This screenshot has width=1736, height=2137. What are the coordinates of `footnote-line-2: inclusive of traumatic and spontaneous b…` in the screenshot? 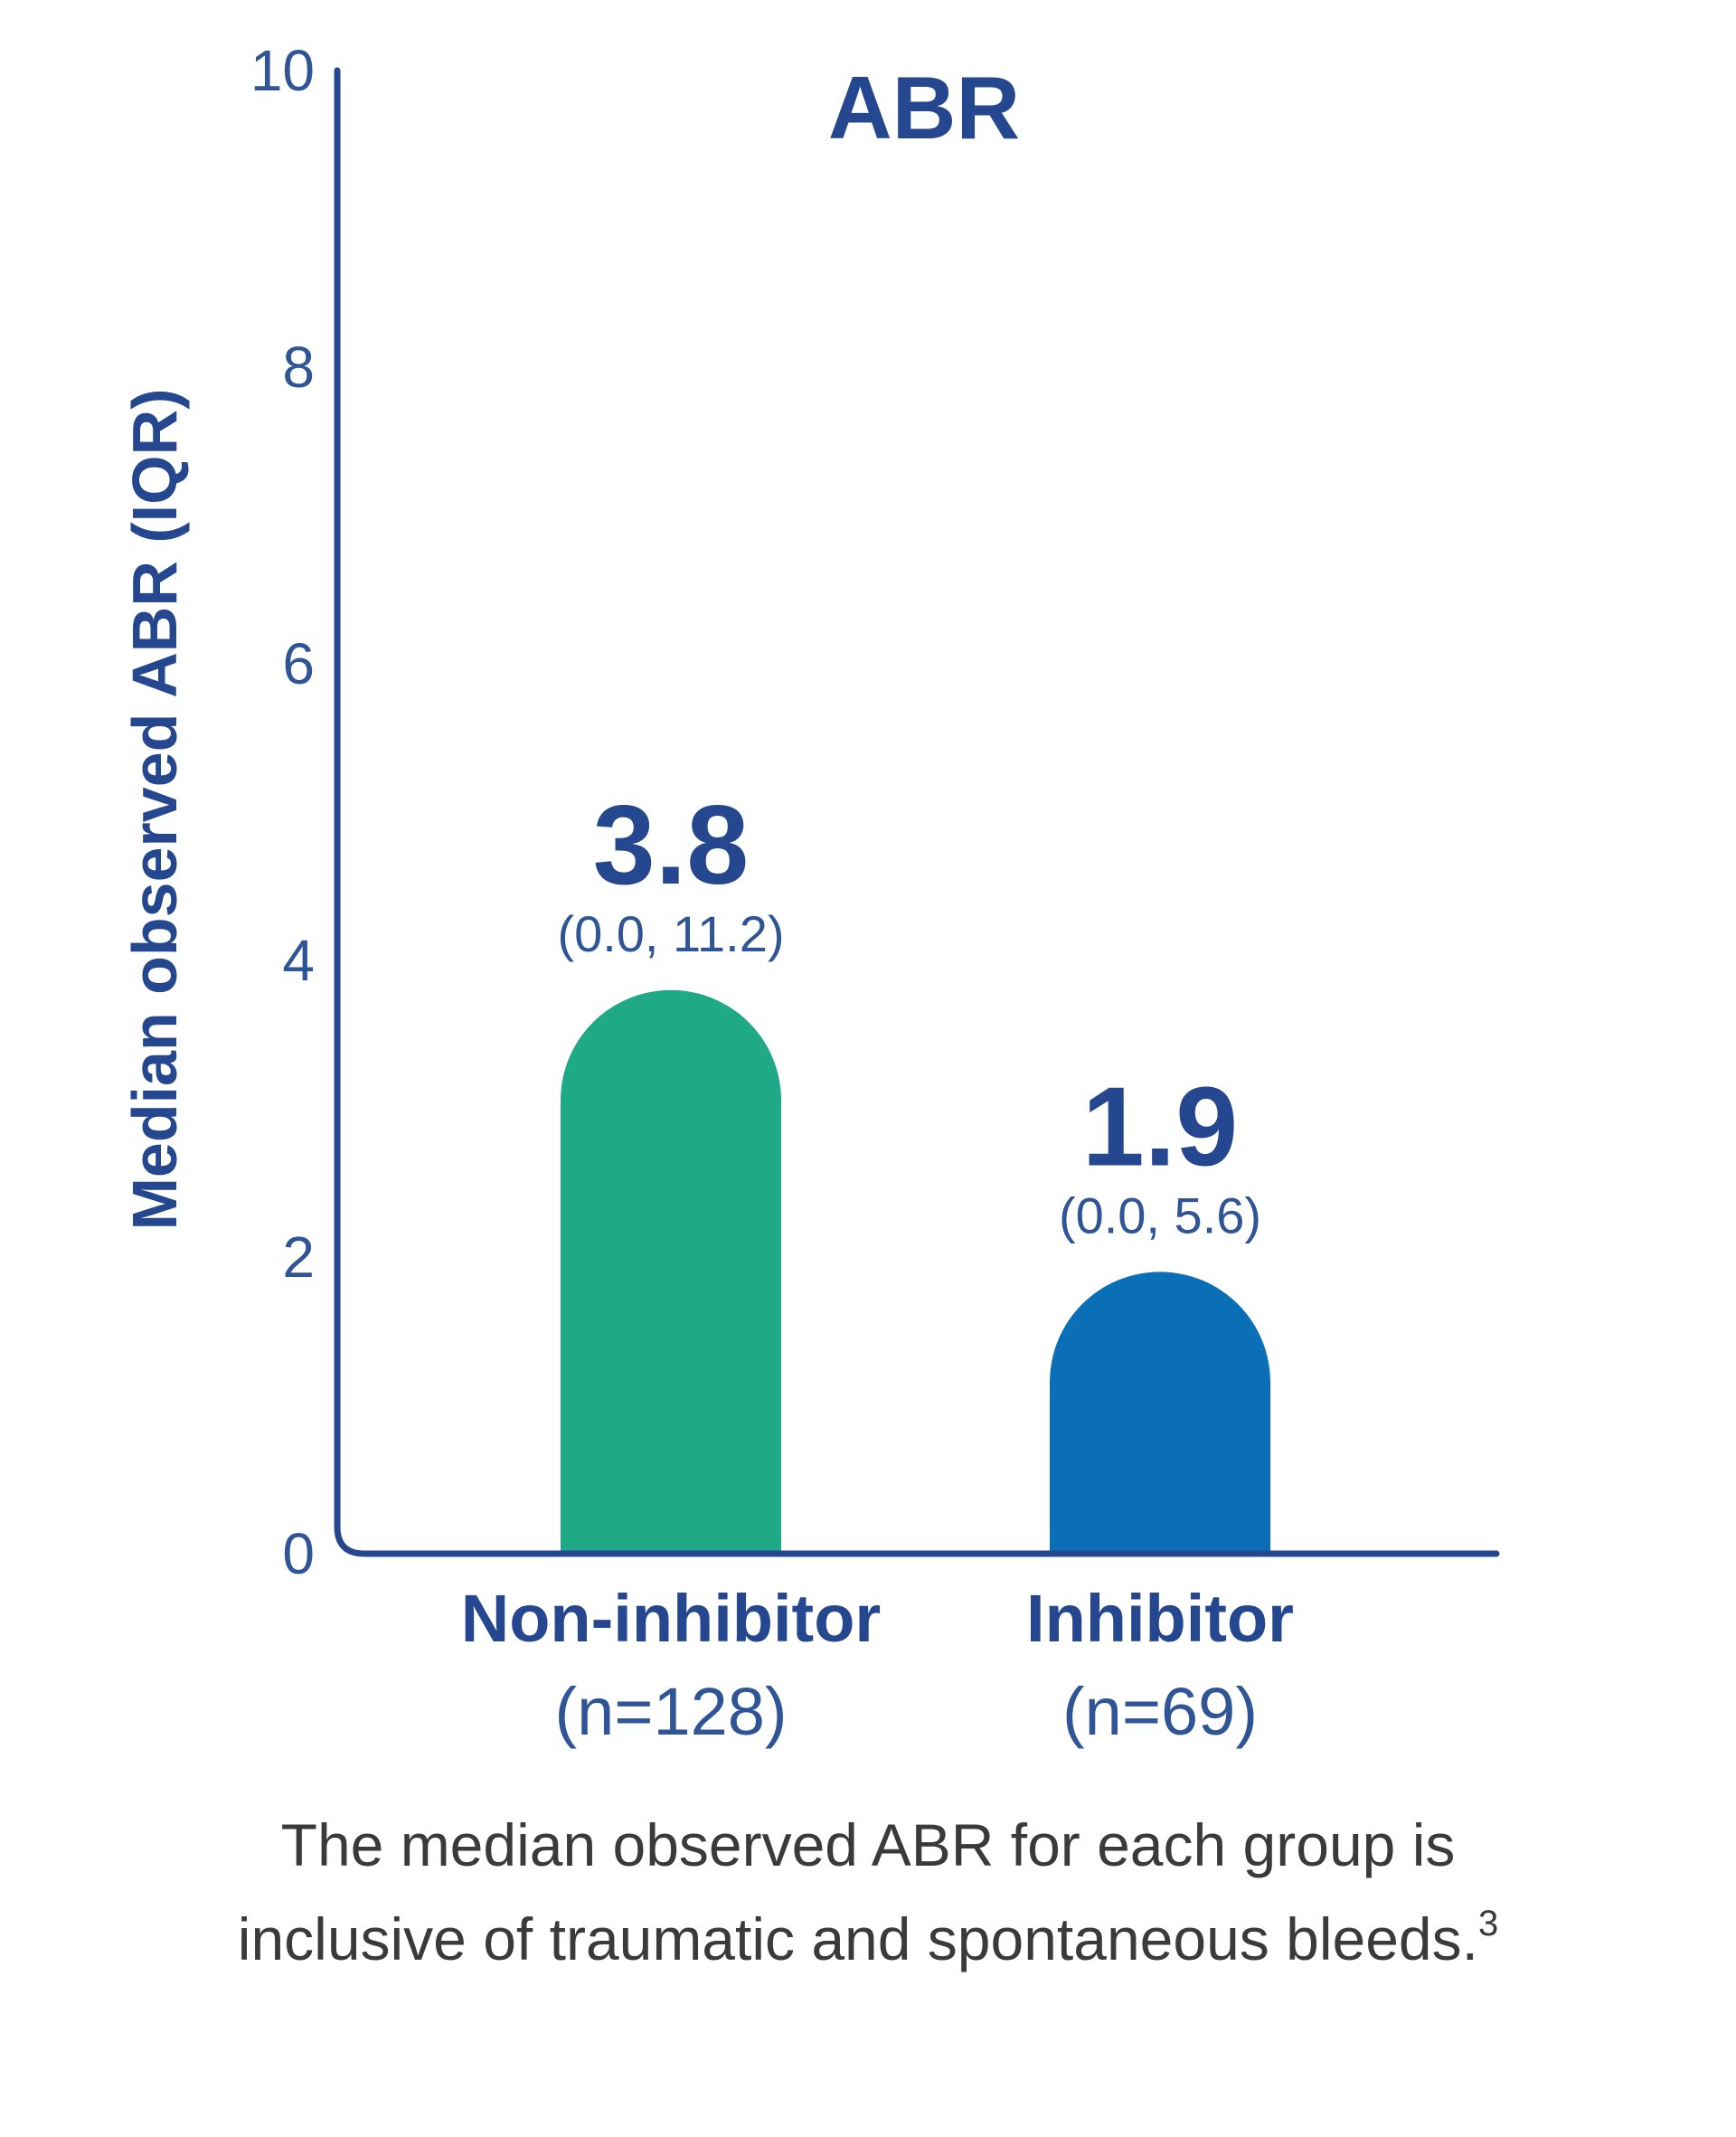 It's located at (868, 1933).